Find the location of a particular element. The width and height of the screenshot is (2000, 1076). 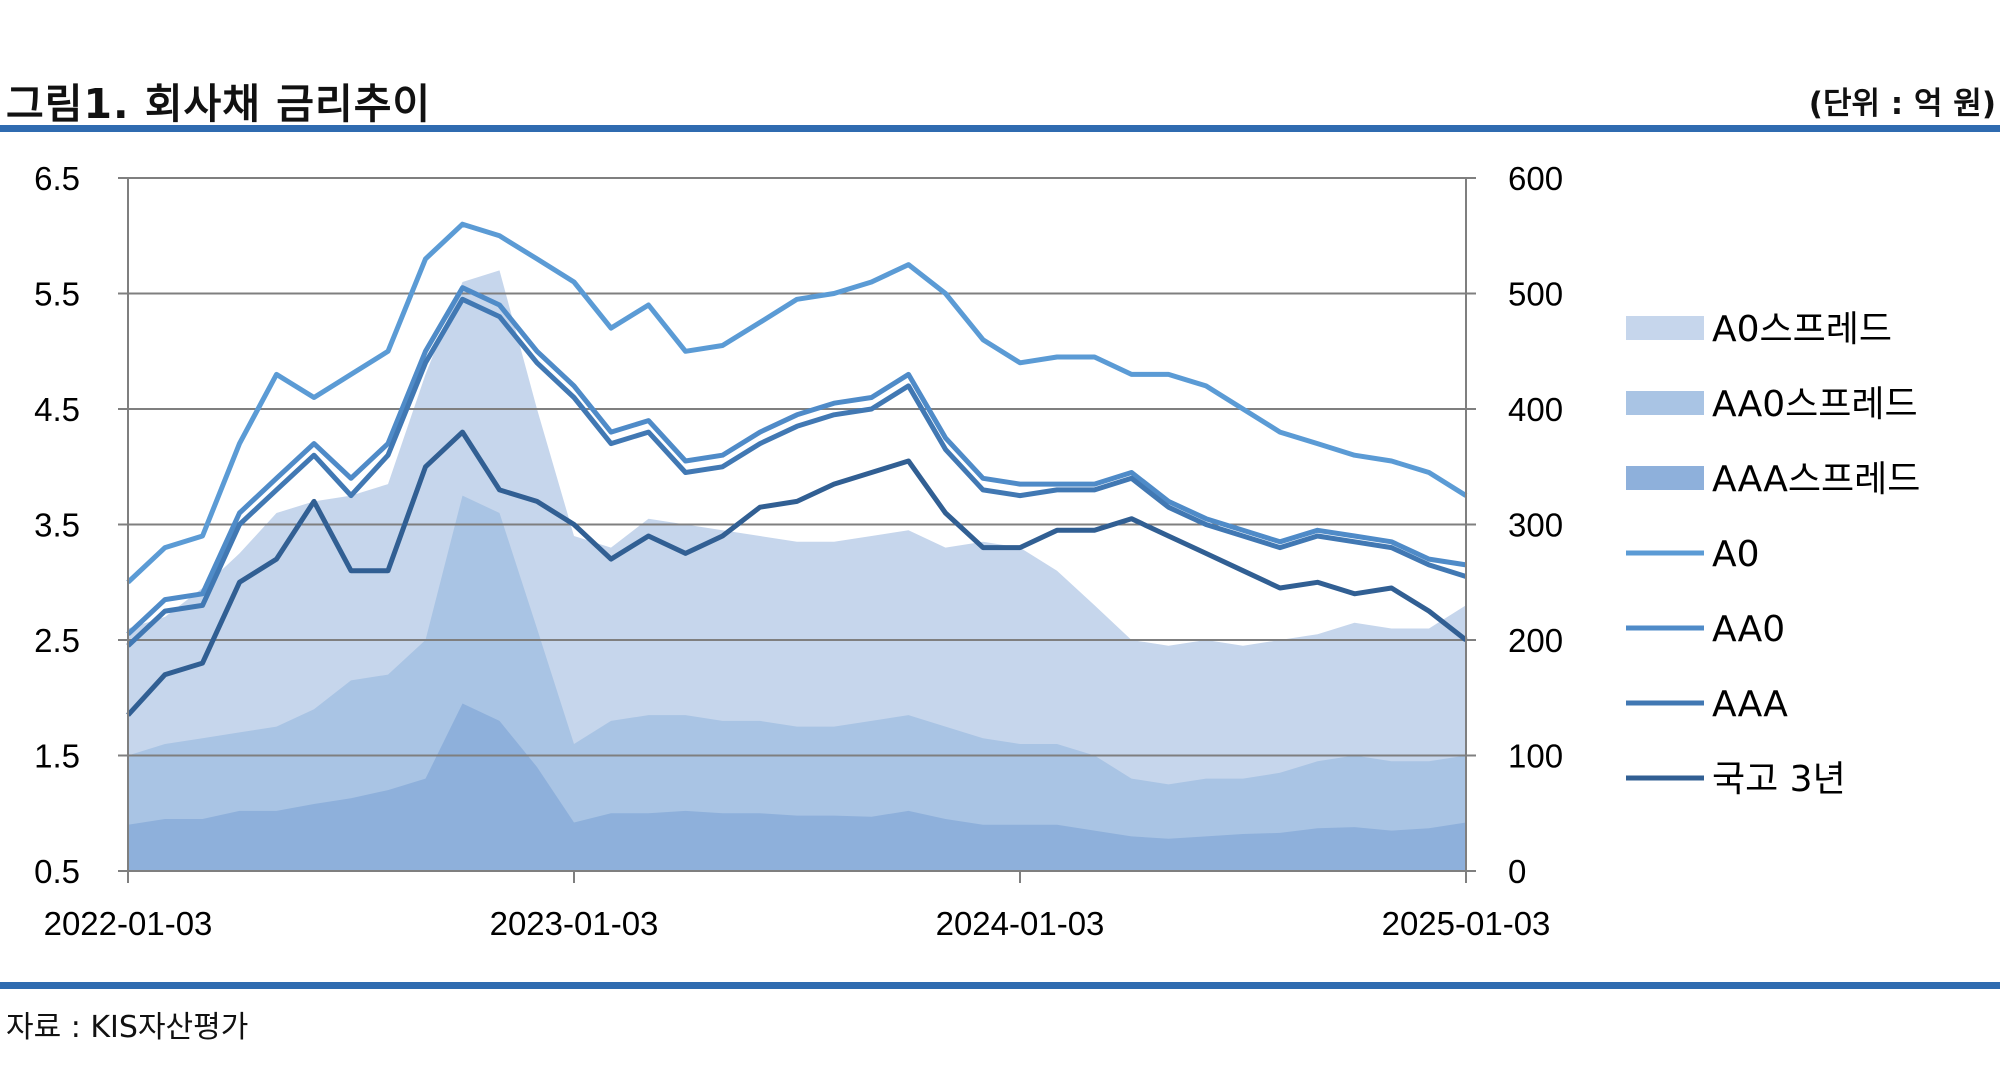

a0-spread-legend-swatch is located at coordinates (1665, 328).